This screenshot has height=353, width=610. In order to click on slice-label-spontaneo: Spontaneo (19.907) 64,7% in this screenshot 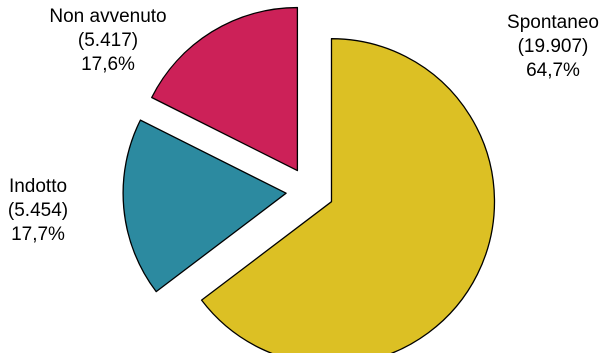, I will do `click(553, 46)`.